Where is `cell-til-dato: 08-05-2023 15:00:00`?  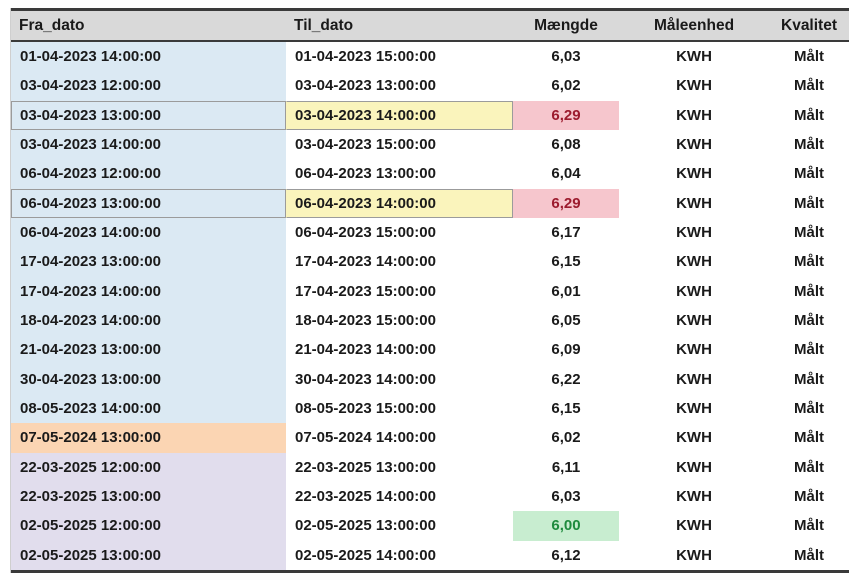
cell-til-dato: 08-05-2023 15:00:00 is located at coordinates (365, 409).